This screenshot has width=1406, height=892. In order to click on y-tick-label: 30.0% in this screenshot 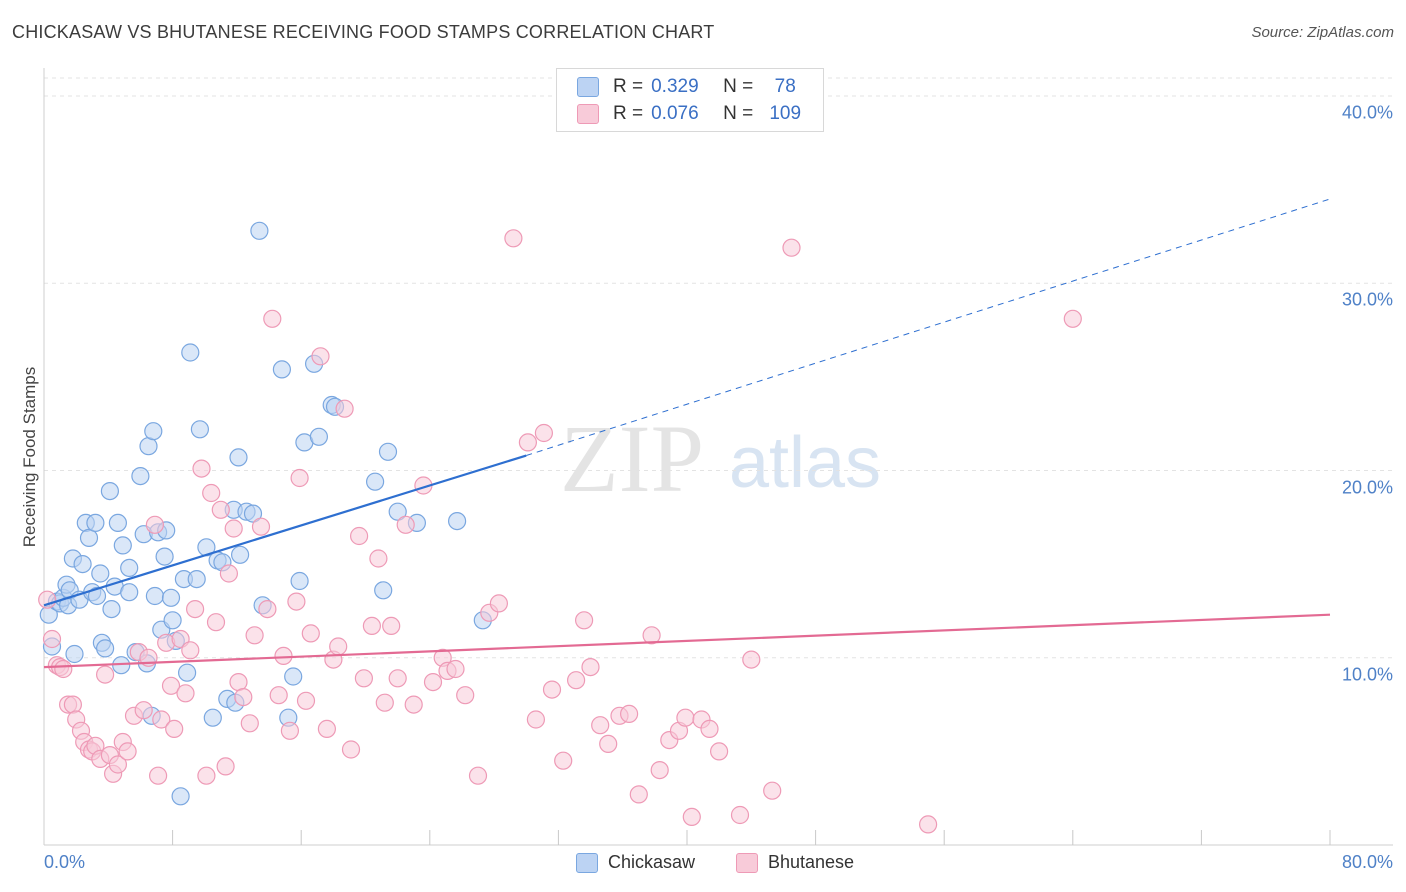, I will do `click(1367, 299)`.